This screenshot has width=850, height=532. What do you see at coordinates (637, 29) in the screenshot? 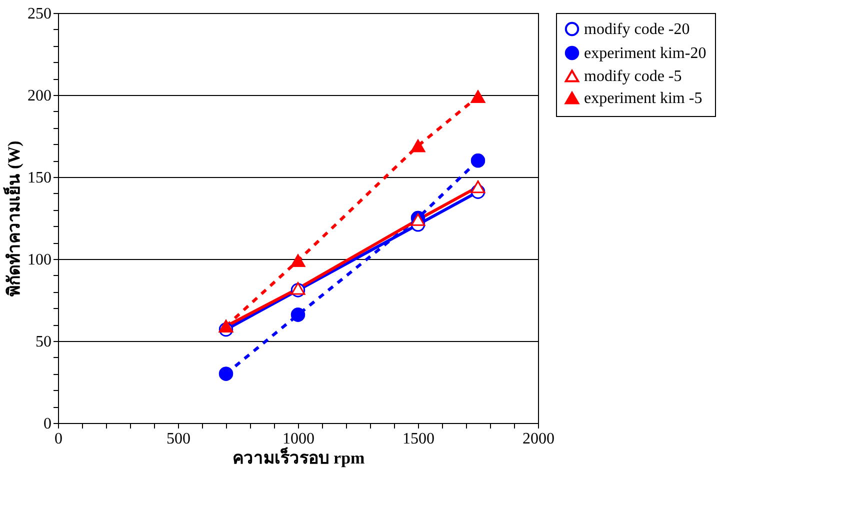
I see `legend-label: modify code -20` at bounding box center [637, 29].